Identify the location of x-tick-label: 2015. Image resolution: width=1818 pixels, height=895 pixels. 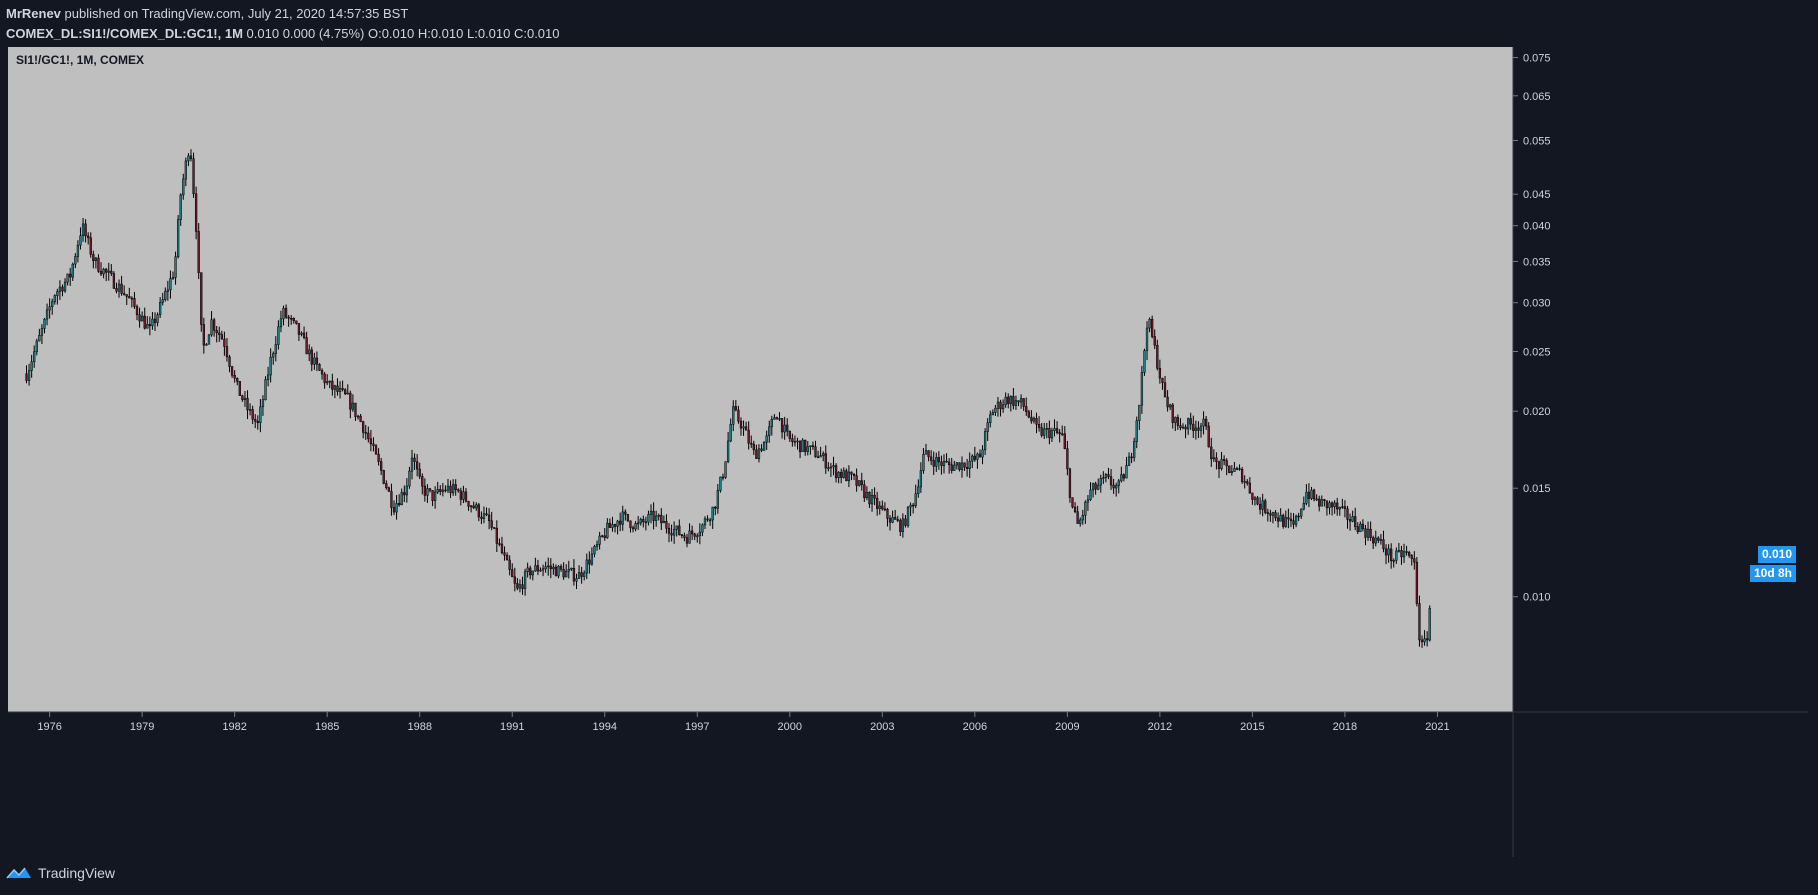
(1252, 727).